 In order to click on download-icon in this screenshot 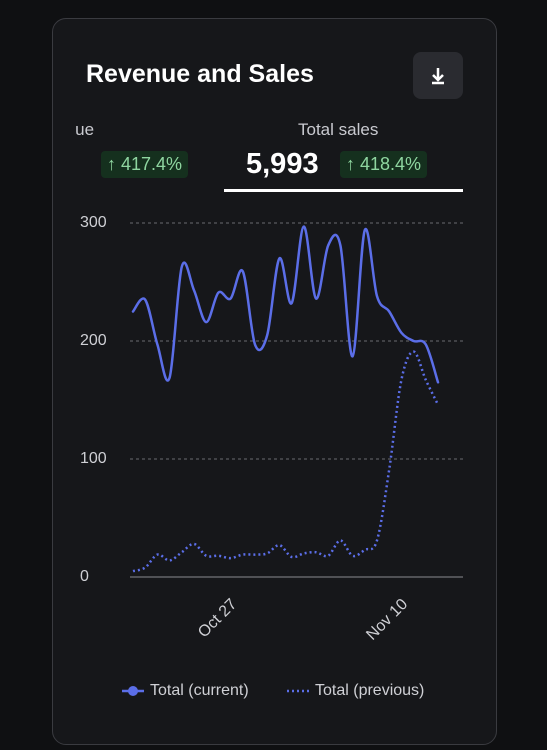, I will do `click(438, 76)`.